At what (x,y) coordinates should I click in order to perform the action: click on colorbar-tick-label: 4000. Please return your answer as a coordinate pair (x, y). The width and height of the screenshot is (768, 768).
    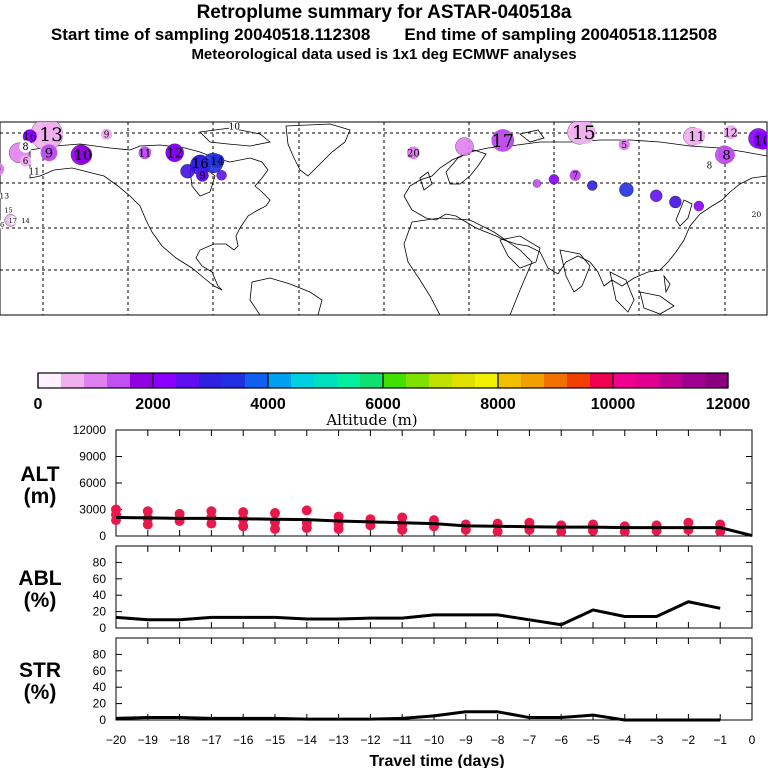
    Looking at the image, I should click on (268, 404).